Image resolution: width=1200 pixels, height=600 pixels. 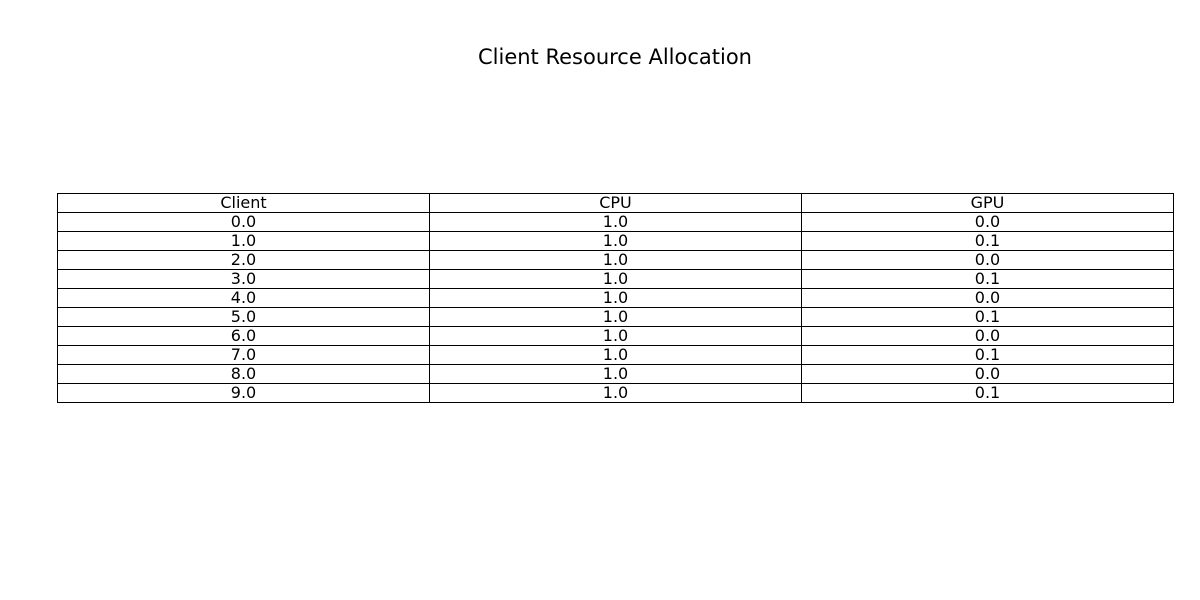 I want to click on table-cell-client: 0.0, so click(x=243, y=222).